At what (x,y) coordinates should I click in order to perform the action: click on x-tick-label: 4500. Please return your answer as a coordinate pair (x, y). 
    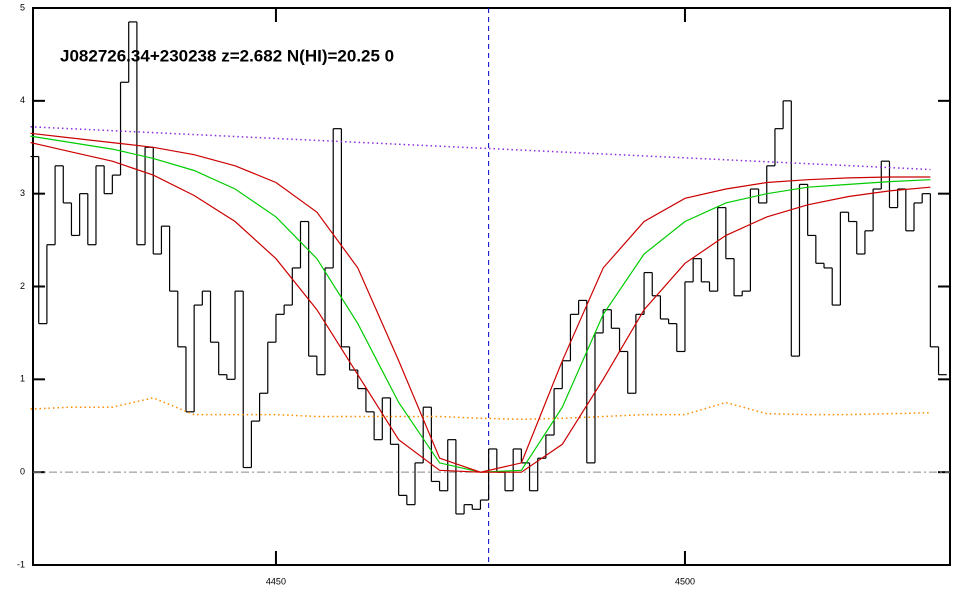
    Looking at the image, I should click on (685, 581).